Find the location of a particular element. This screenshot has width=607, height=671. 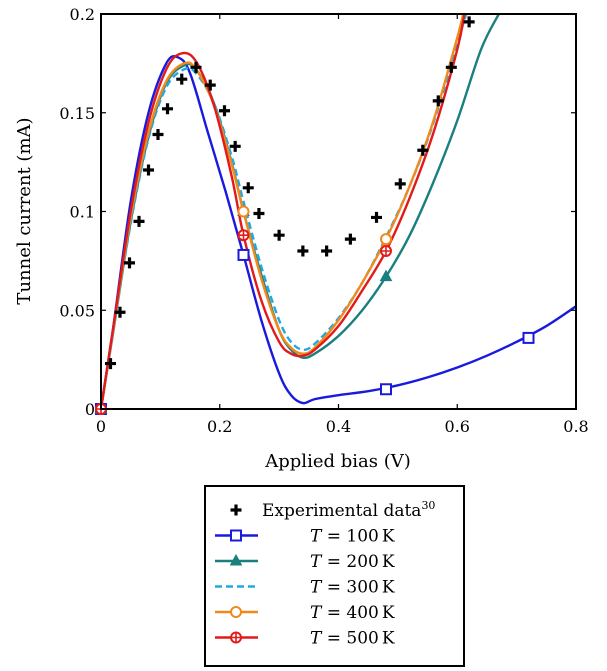

x-tick-label: 0 is located at coordinates (101, 426).